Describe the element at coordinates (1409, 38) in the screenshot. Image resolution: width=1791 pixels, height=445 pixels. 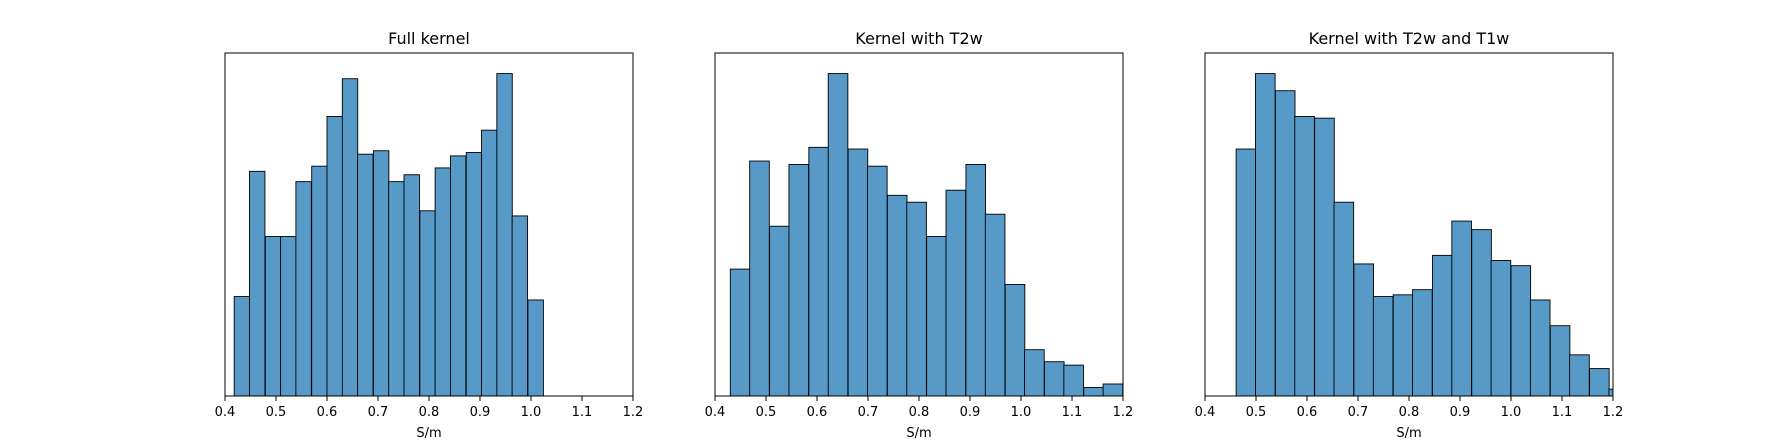
I see `chart-title: Kernel with T2w and T1w` at that location.